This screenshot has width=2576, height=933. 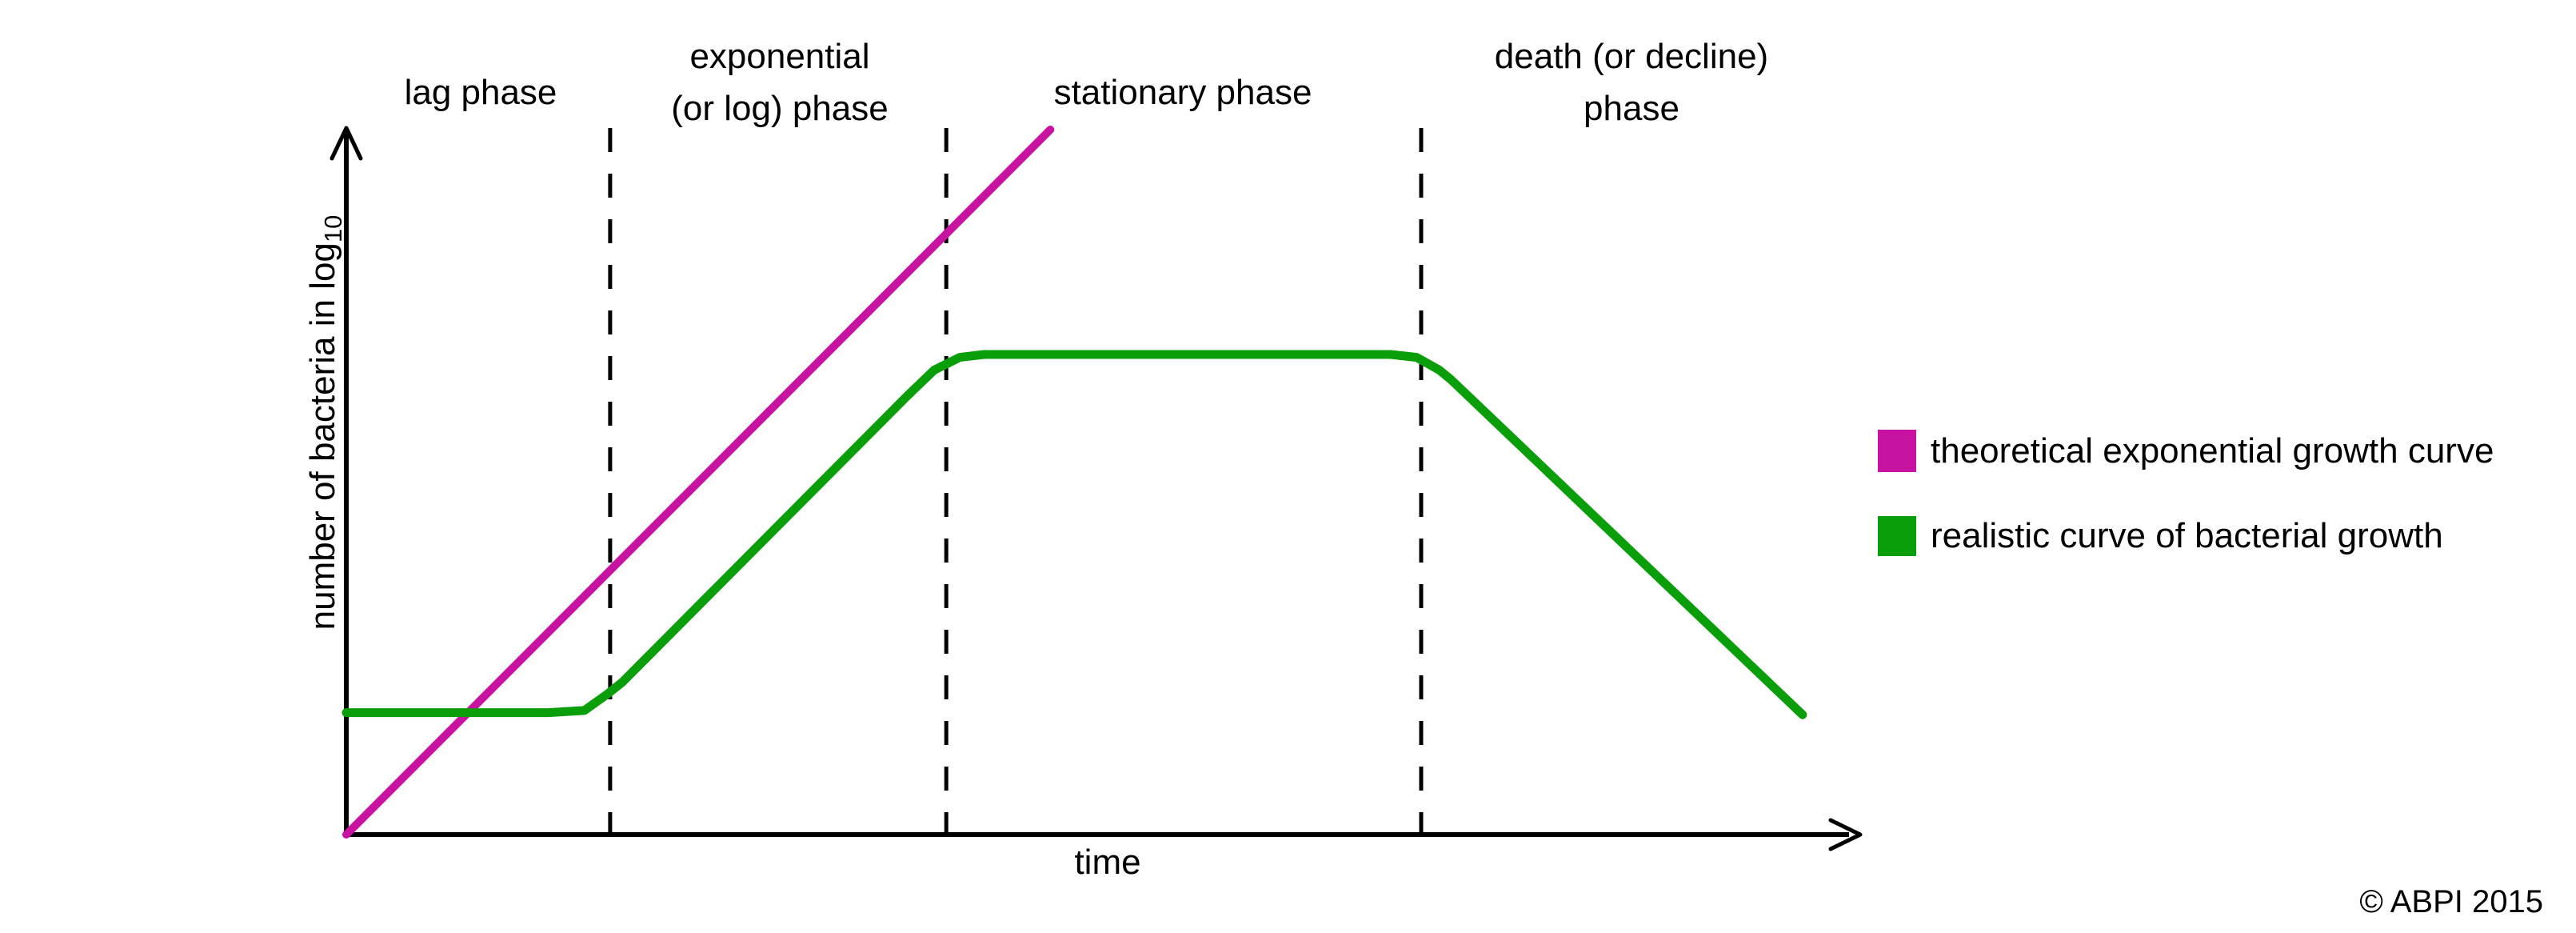 I want to click on y-axis-label: number of bacteria in log10, so click(x=325, y=423).